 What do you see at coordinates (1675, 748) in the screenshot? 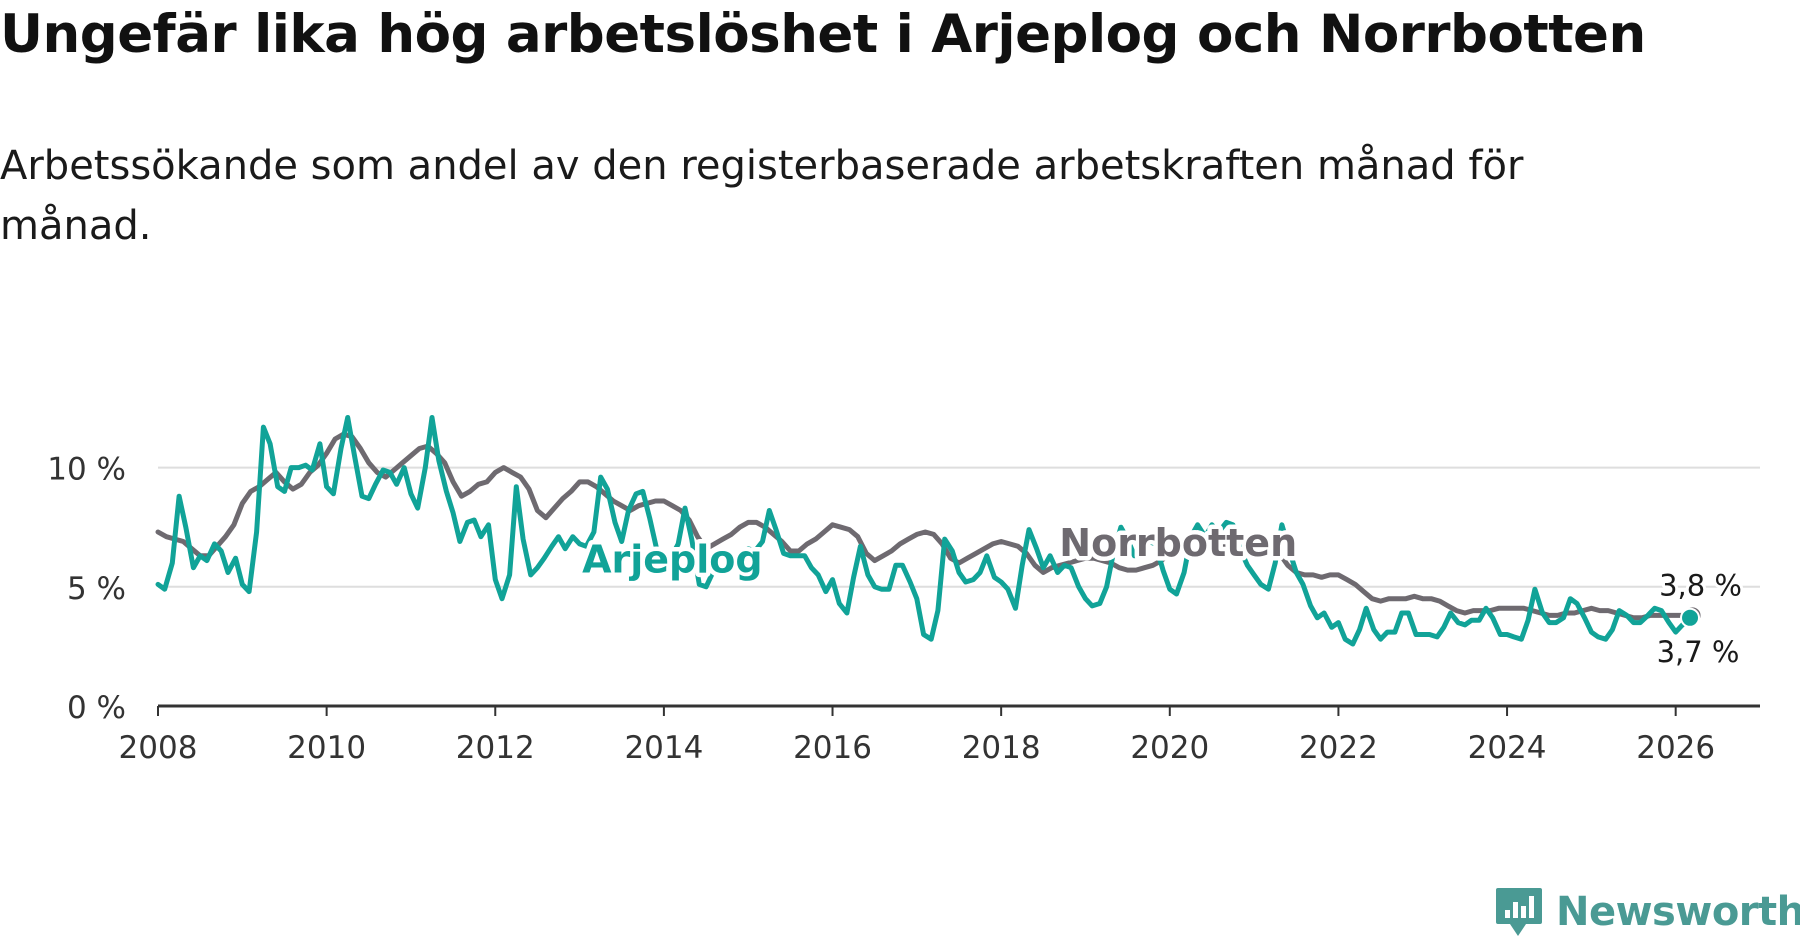
I see `x-tick-label: 2026` at bounding box center [1675, 748].